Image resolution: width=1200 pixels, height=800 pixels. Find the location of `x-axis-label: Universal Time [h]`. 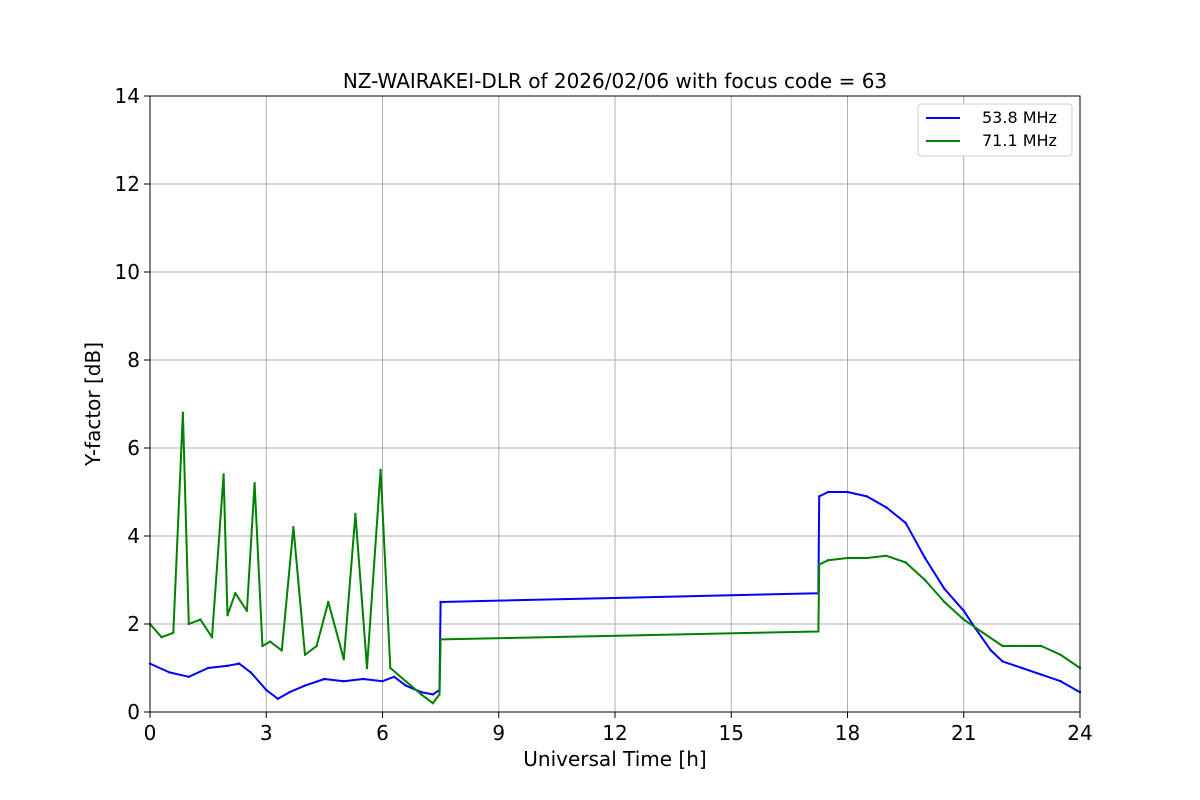

x-axis-label: Universal Time [h] is located at coordinates (614, 759).